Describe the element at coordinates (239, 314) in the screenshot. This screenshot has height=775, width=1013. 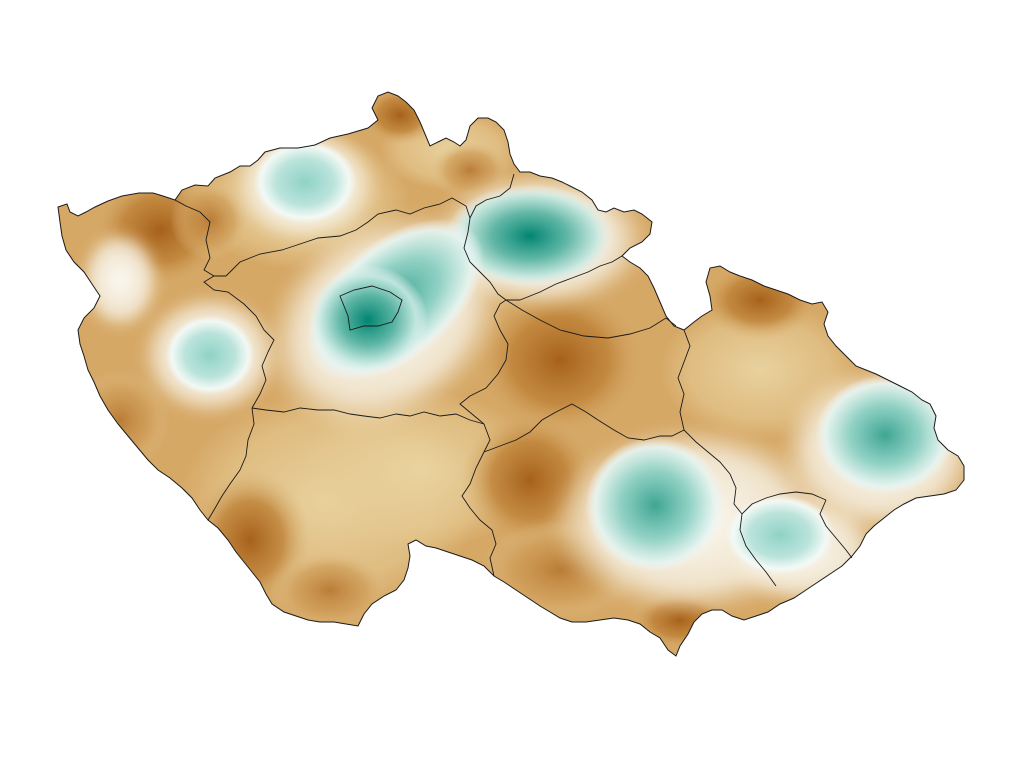
I see `border-karlovarsky-plzensky` at that location.